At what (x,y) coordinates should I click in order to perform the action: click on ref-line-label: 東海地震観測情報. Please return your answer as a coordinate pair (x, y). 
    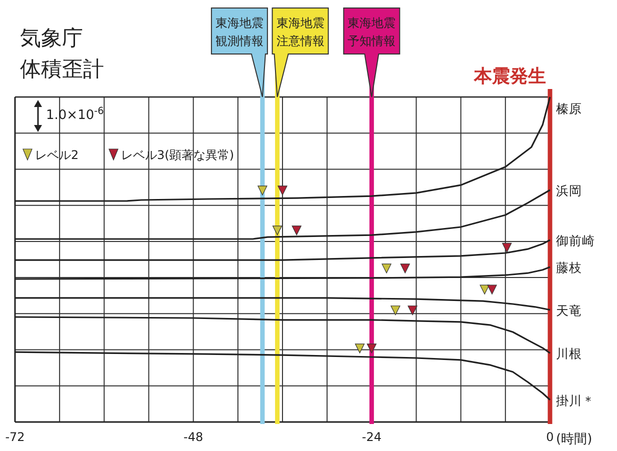
    Looking at the image, I should click on (239, 32).